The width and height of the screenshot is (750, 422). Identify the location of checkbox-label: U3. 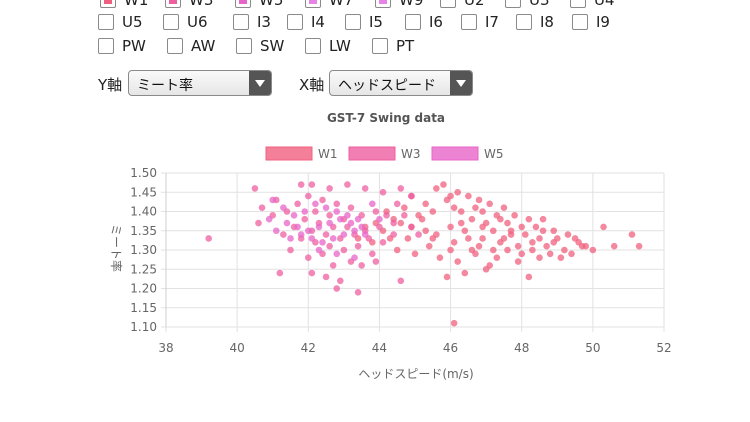
(539, 4).